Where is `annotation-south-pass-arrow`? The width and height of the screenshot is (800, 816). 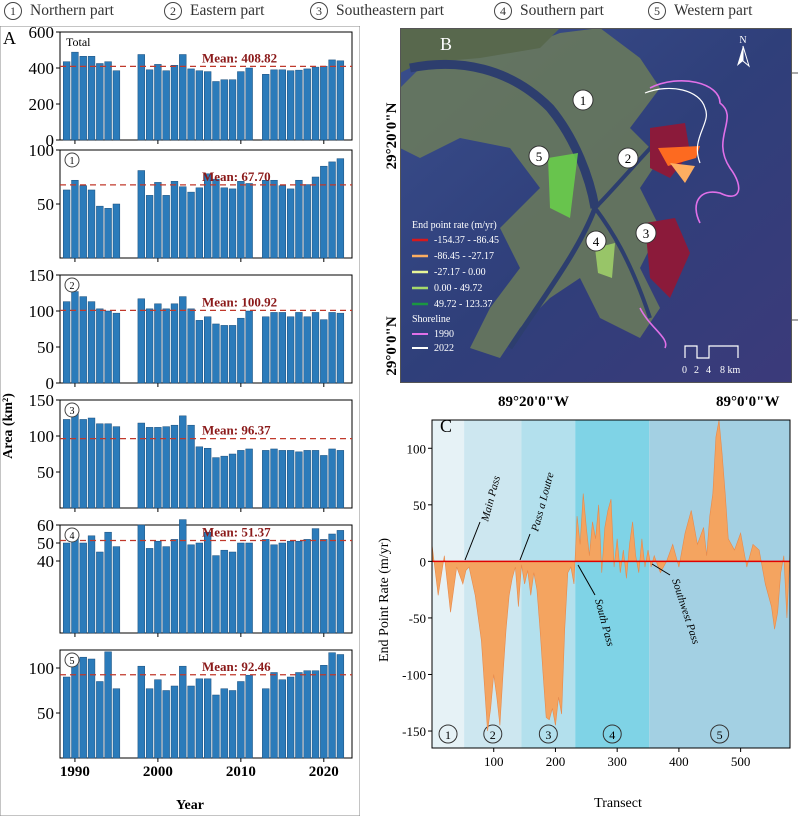
annotation-south-pass-arrow is located at coordinates (586, 580).